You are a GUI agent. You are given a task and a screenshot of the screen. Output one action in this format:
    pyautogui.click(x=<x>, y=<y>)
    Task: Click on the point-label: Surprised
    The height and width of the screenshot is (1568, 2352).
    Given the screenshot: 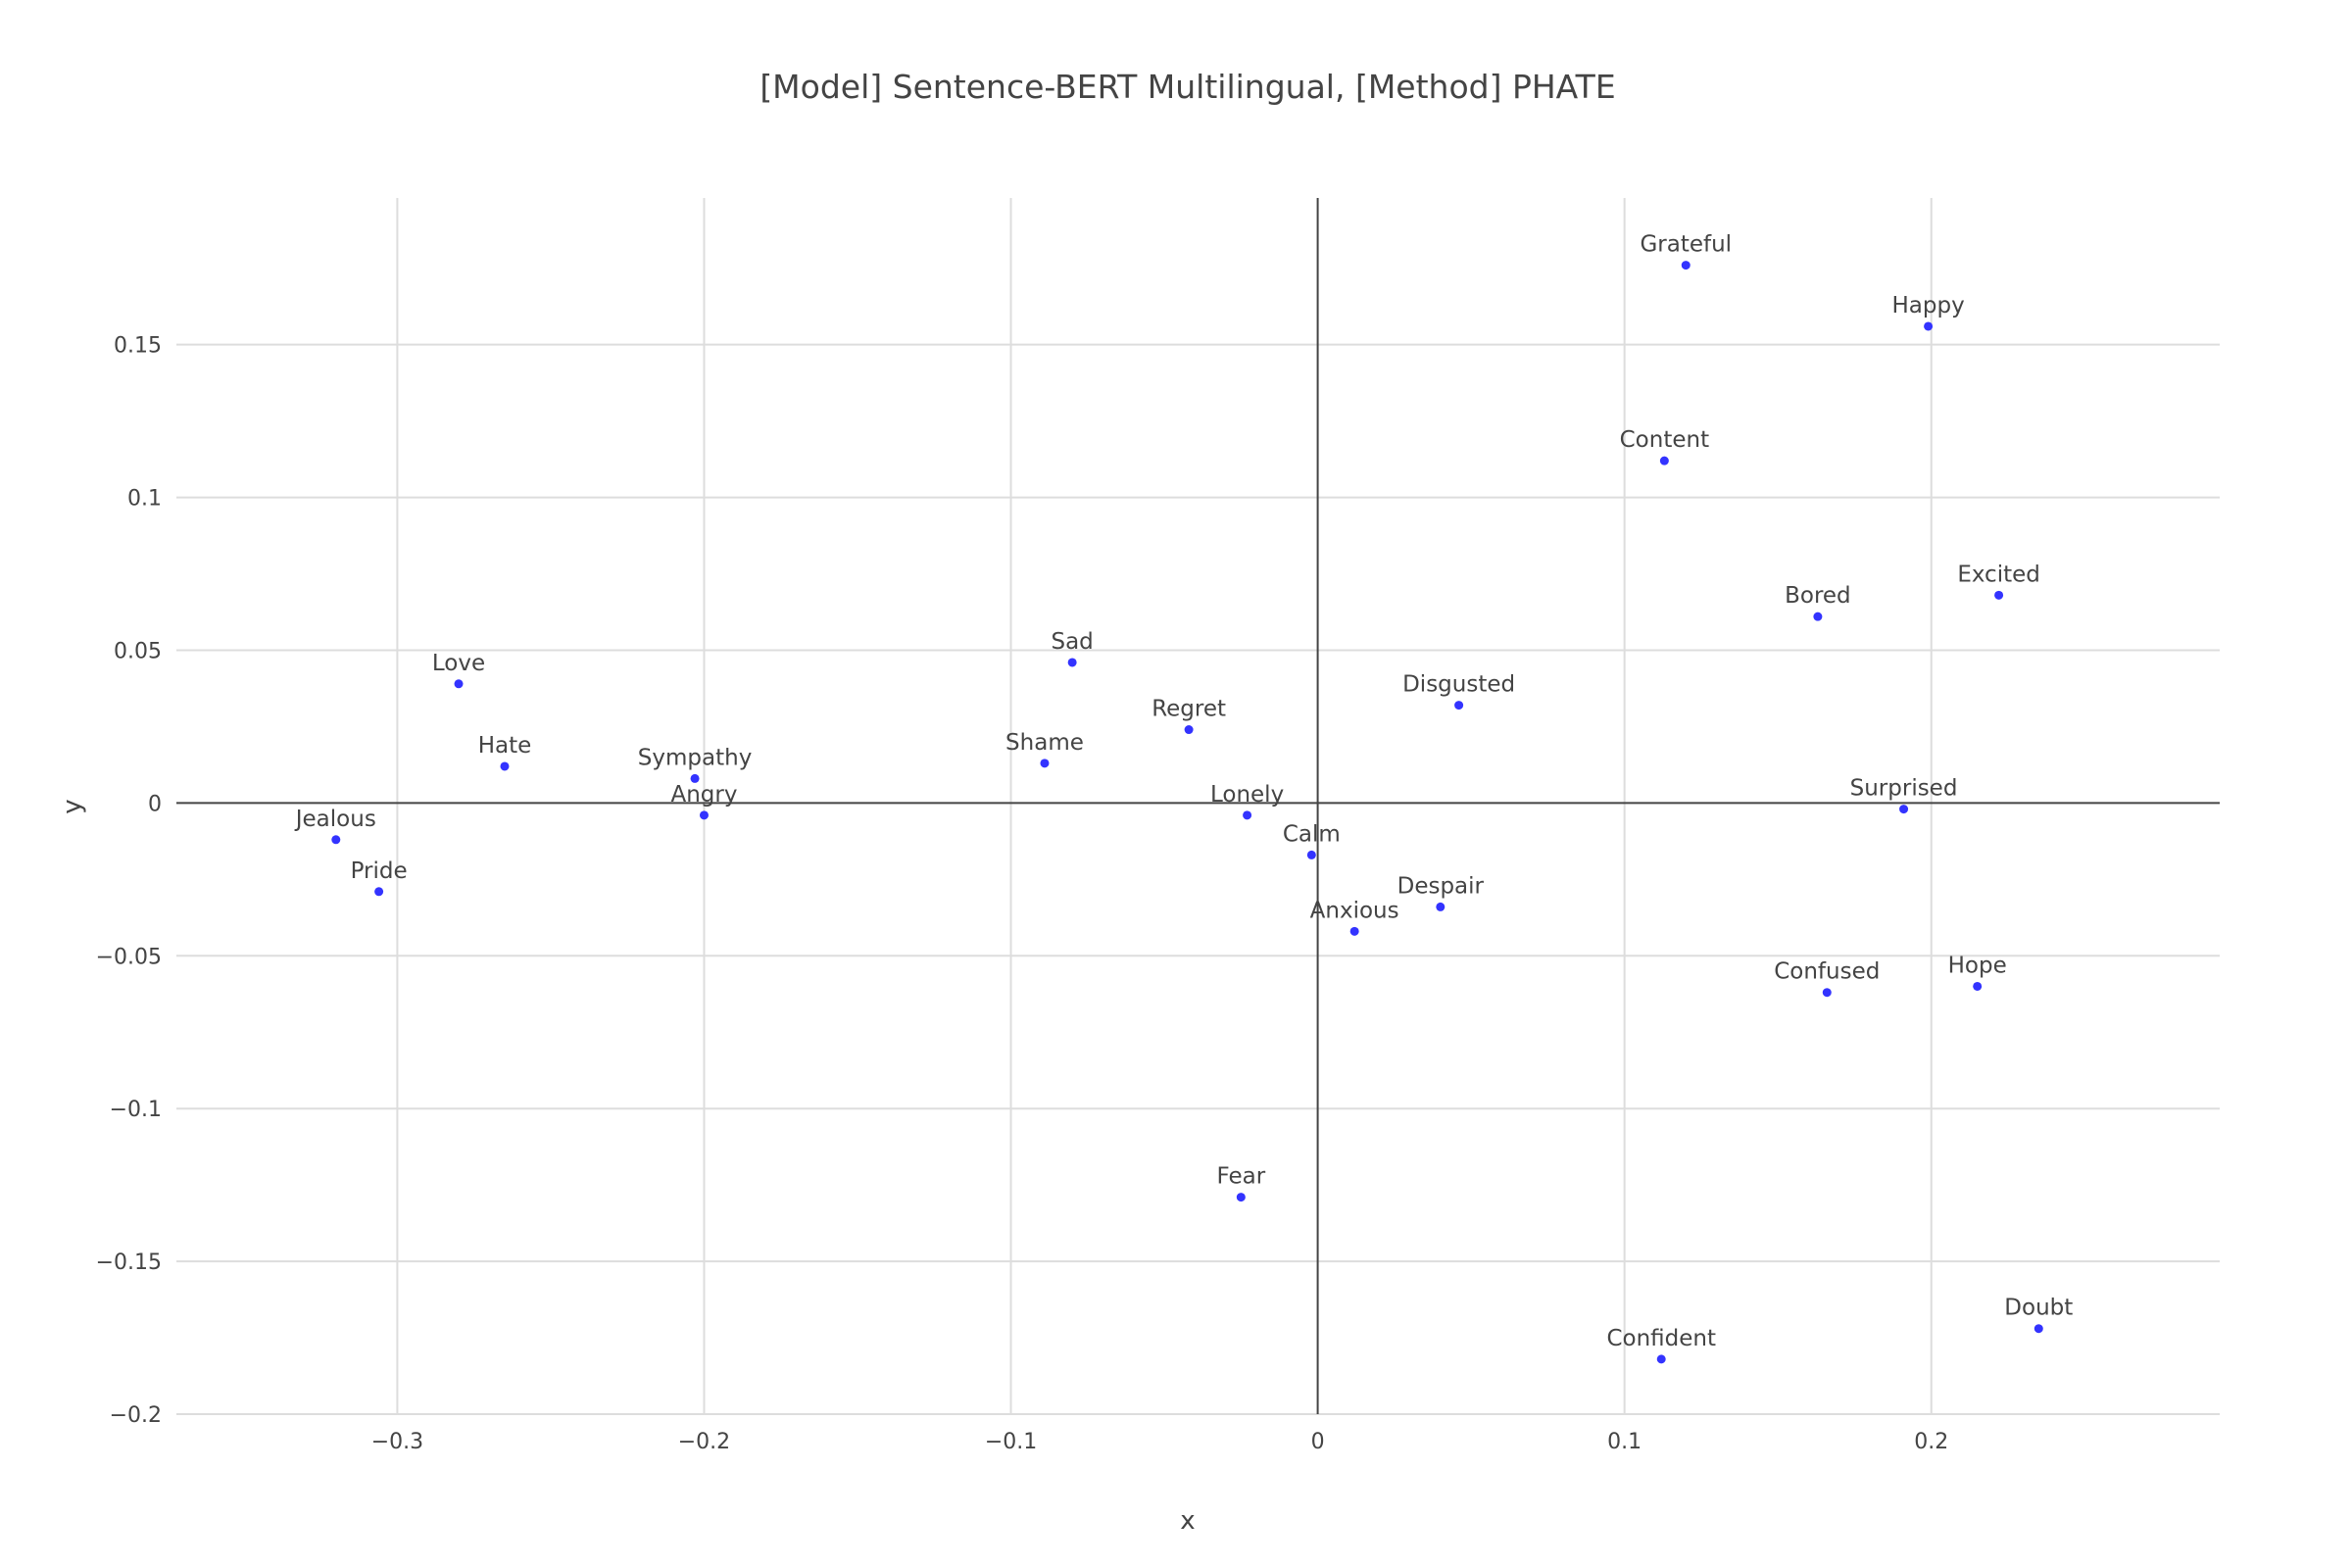 What is the action you would take?
    pyautogui.click(x=1904, y=789)
    